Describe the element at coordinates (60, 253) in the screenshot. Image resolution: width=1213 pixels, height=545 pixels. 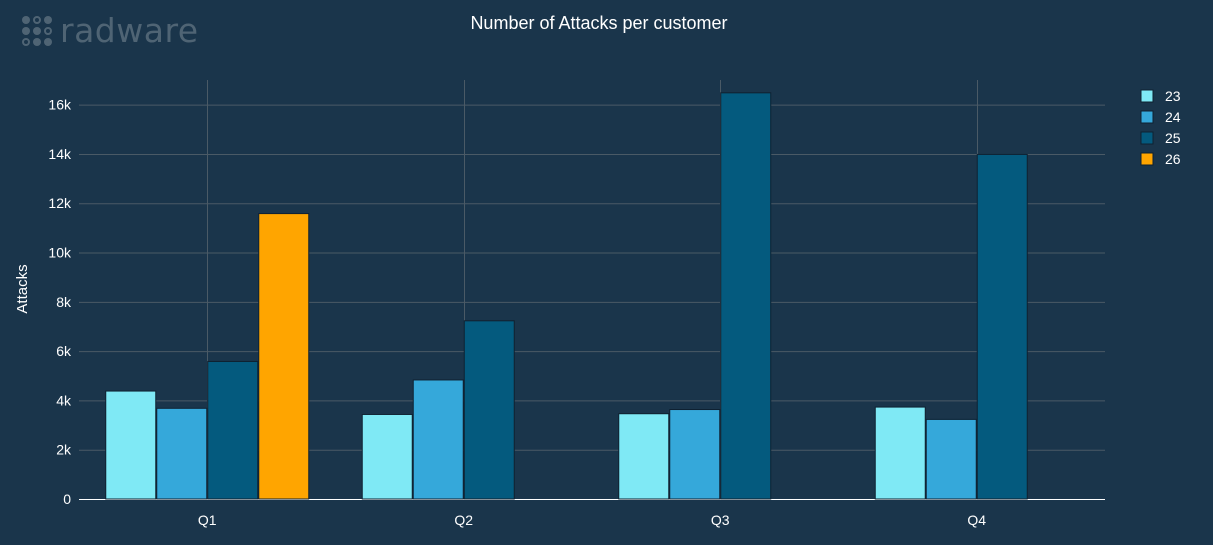
I see `y-tick-label: 10k` at that location.